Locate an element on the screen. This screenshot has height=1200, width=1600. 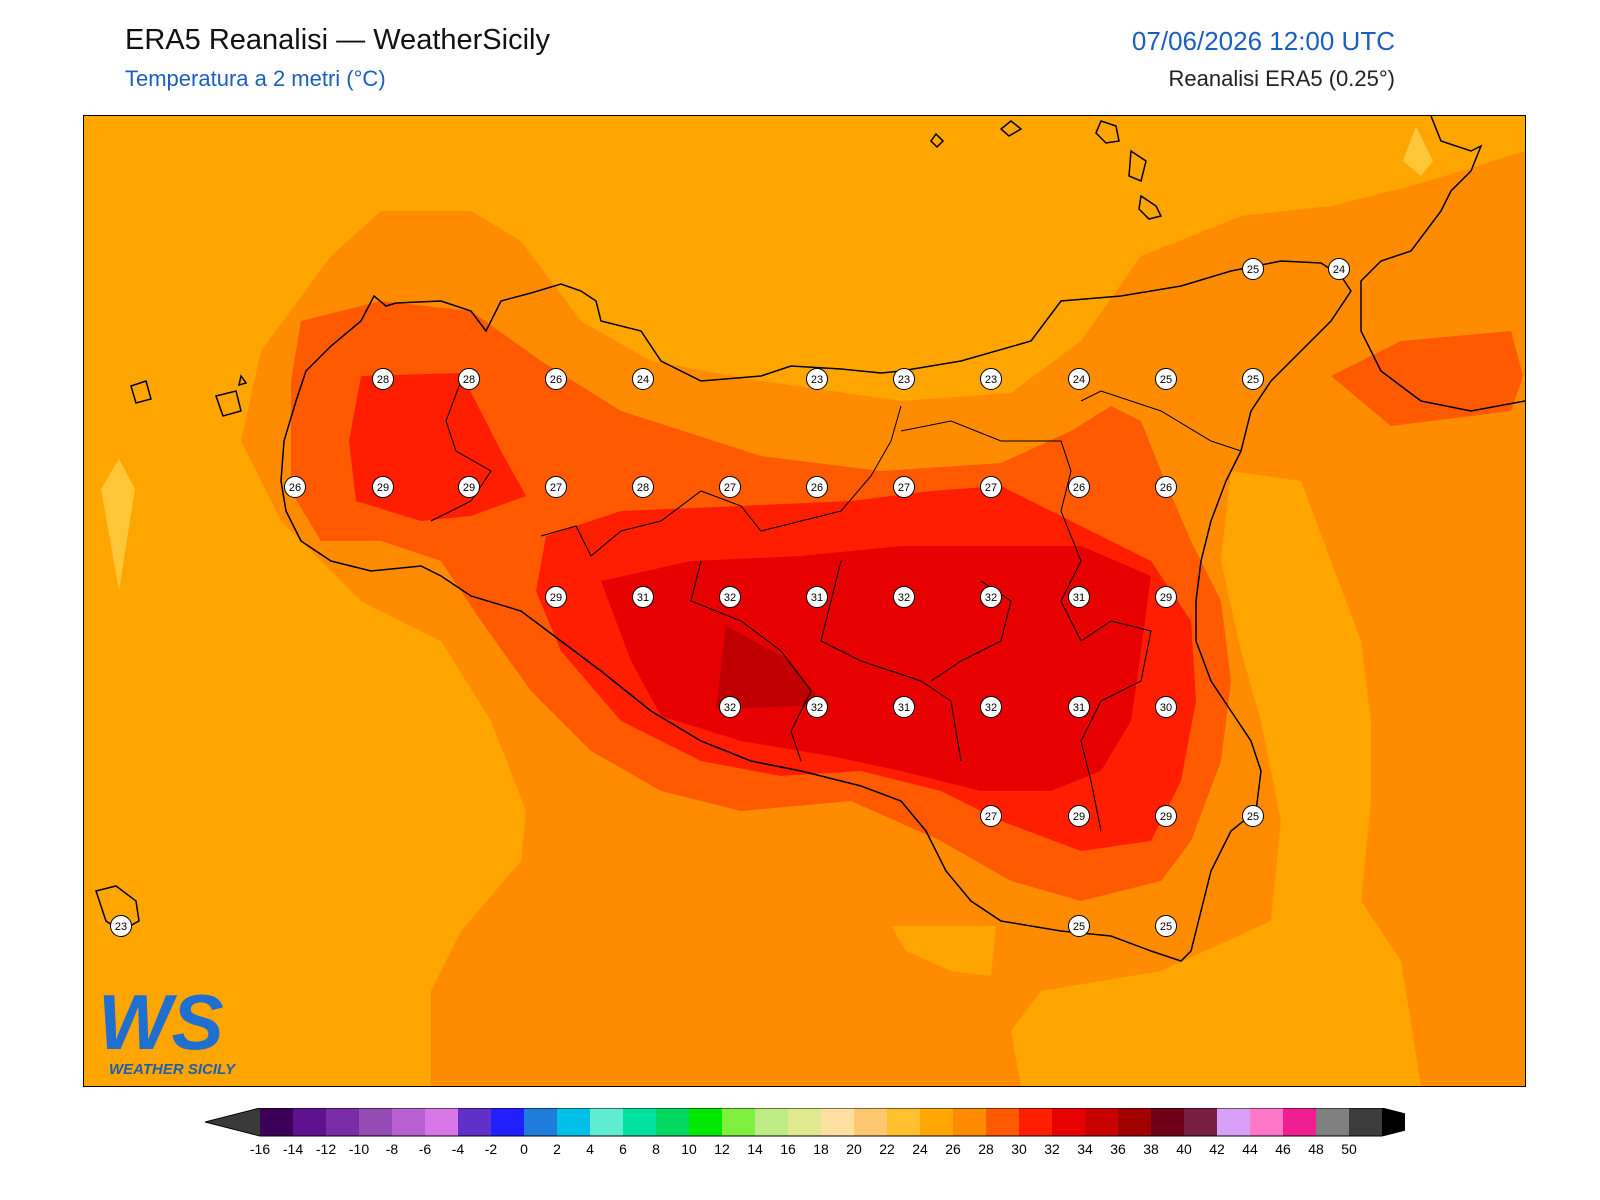
colorbar-tick-label: 32 is located at coordinates (1052, 1149).